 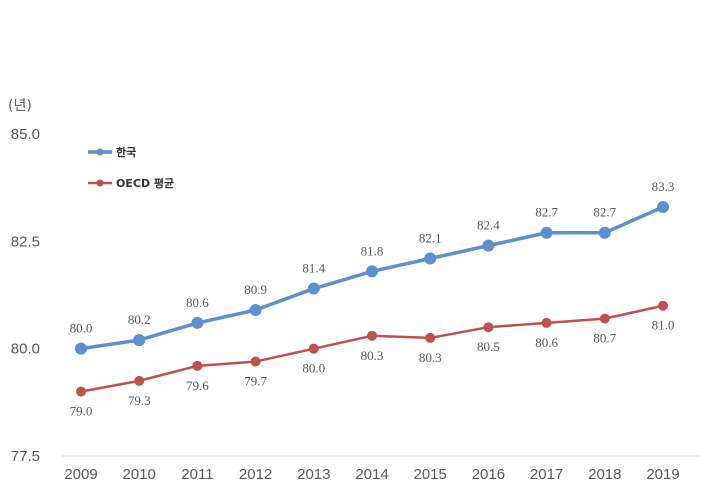 I want to click on x-tick-label: 2016, so click(x=488, y=474).